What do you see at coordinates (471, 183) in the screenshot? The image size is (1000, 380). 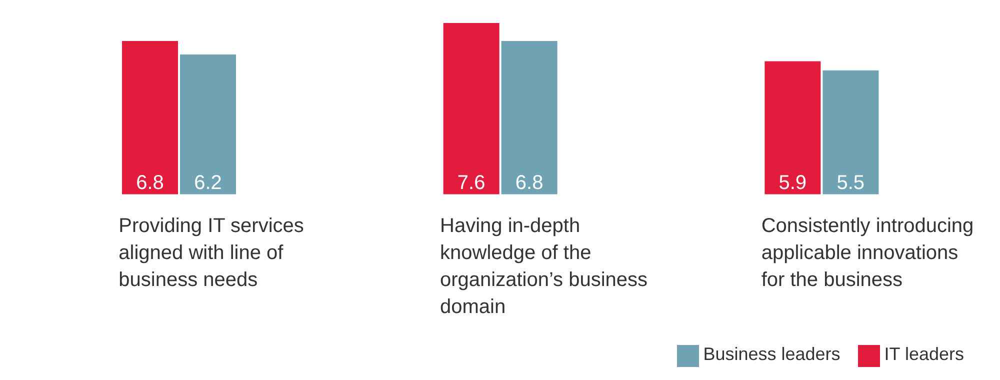 I see `data-label: 7.6` at bounding box center [471, 183].